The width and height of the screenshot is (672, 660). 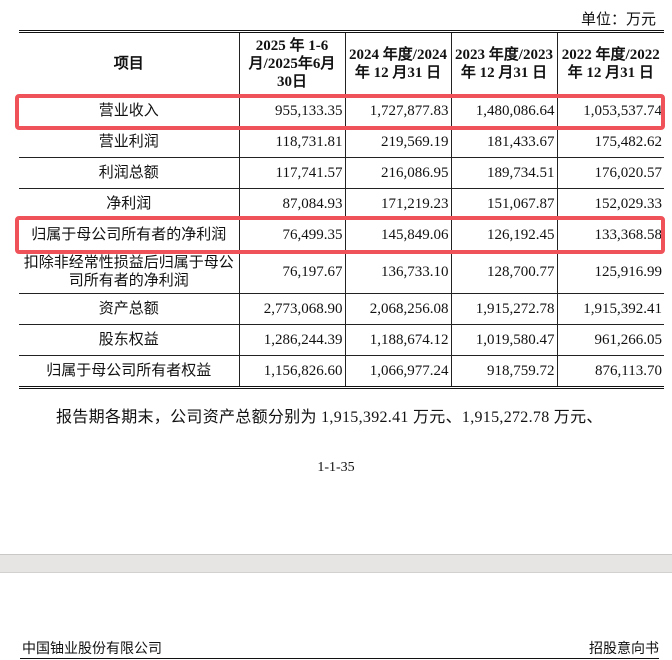 I want to click on row-label: 归属于母公司所有者权益, so click(x=129, y=371).